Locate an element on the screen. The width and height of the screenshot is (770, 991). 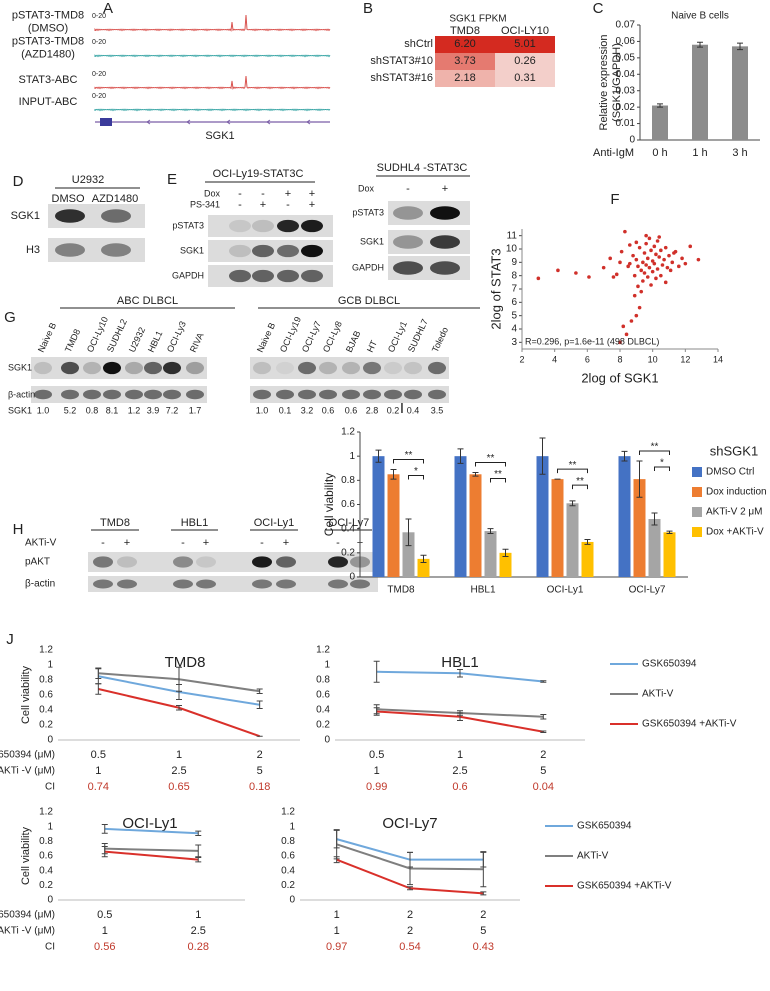
x-row-value: 0.18 is located at coordinates (259, 787).